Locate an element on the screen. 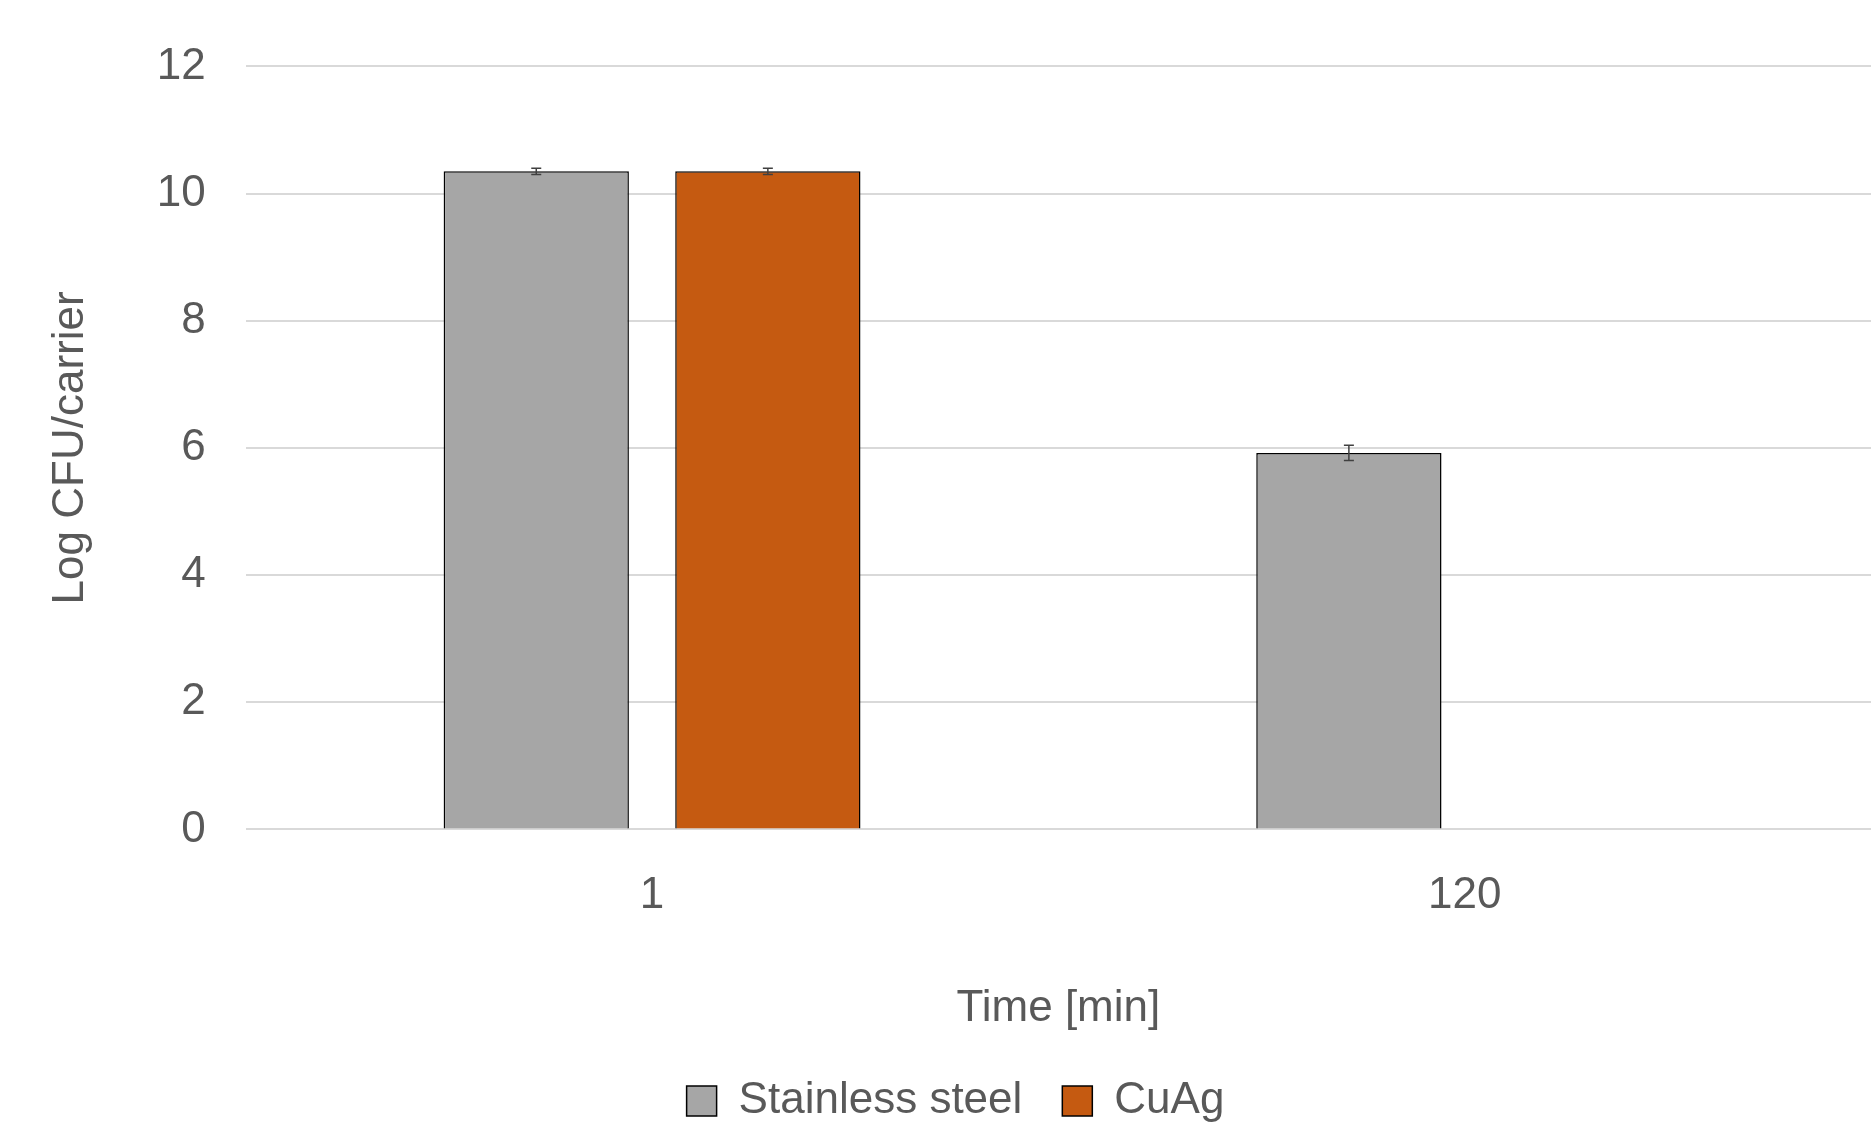  y-tick-label: 12 is located at coordinates (181, 63).